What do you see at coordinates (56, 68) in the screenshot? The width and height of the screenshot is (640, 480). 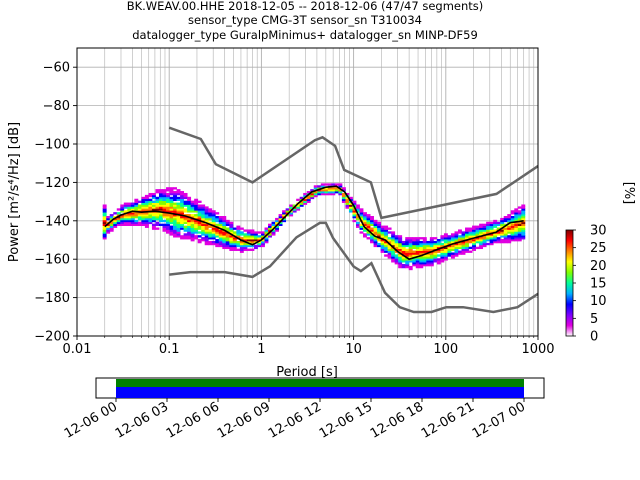 I see `y-tick-label: −60` at bounding box center [56, 68].